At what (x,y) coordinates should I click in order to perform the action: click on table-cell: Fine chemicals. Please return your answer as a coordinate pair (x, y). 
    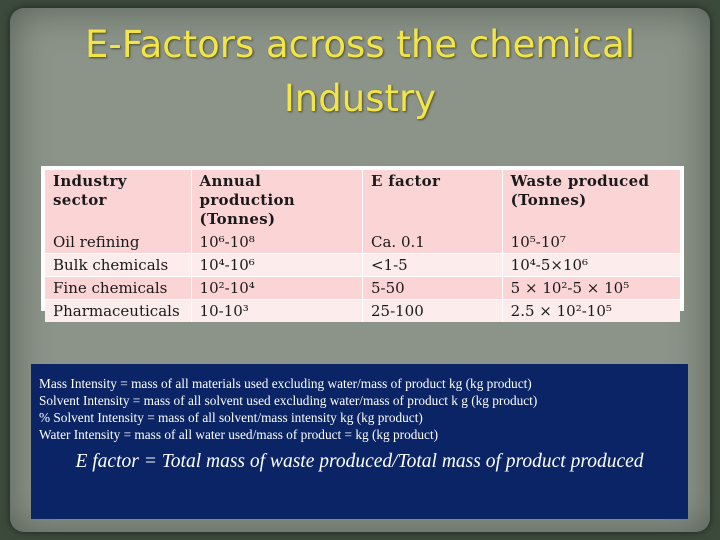
    Looking at the image, I should click on (118, 288).